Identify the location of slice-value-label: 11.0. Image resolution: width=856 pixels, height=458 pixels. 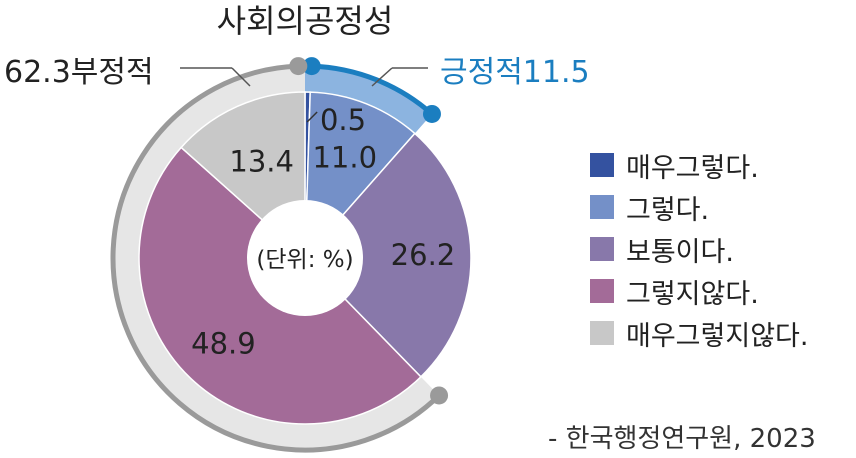
(344, 158).